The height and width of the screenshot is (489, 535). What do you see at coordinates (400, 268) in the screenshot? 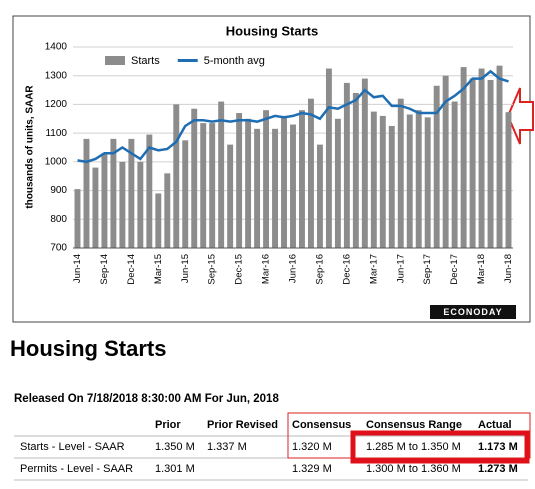
I see `x-tick-label: Jun-17` at bounding box center [400, 268].